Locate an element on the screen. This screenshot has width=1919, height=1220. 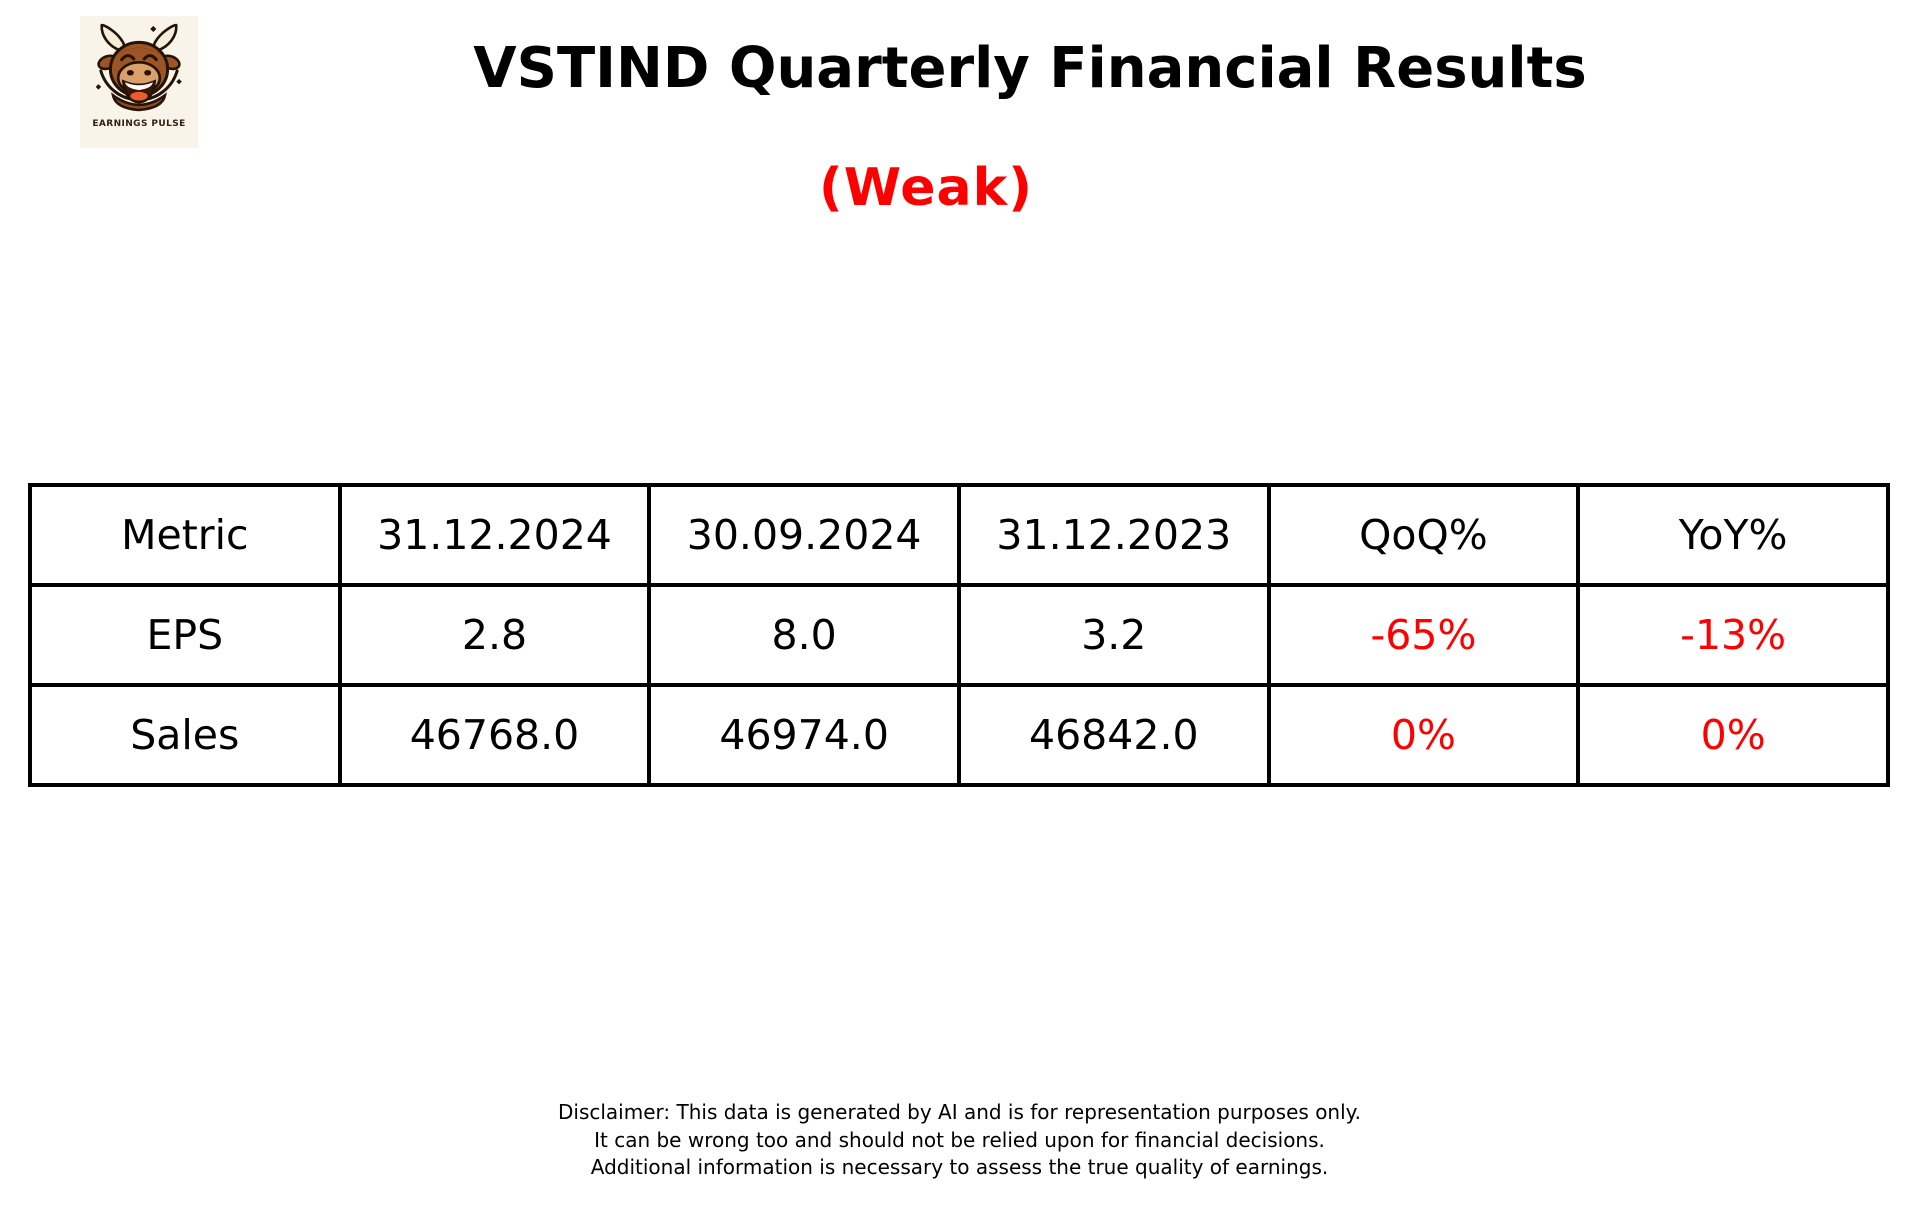
sales-q-previous-cell: 46974.0 is located at coordinates (804, 735).